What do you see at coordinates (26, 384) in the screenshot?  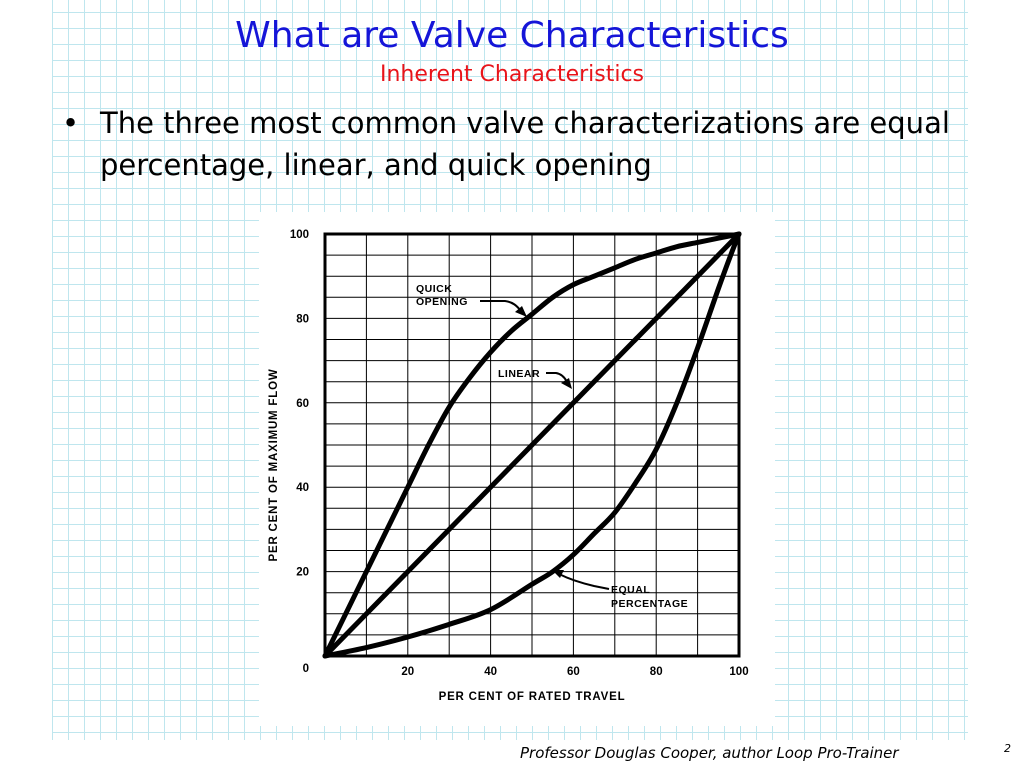 I see `margin-left` at bounding box center [26, 384].